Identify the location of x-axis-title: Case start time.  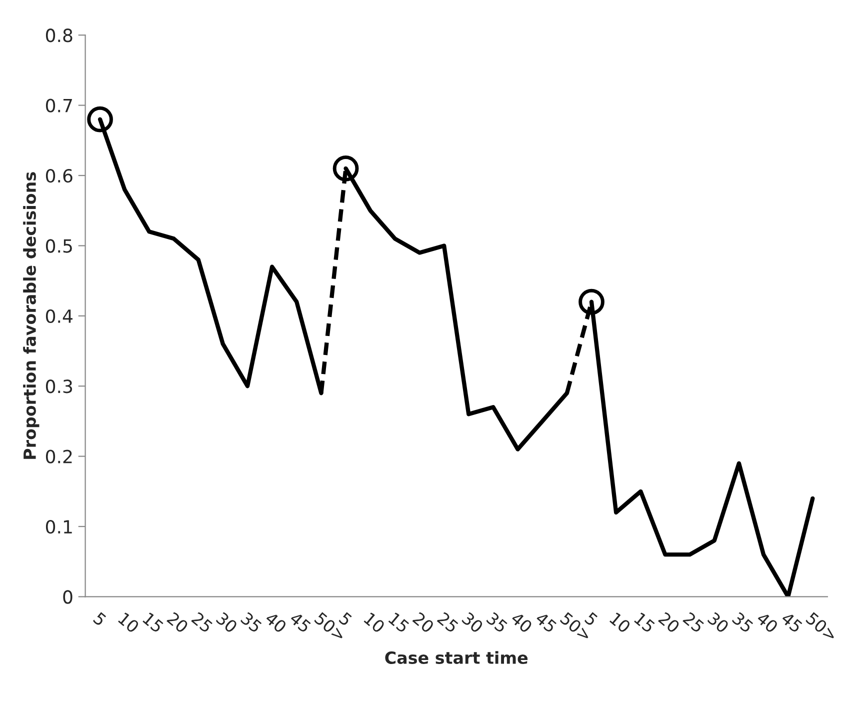
(456, 657).